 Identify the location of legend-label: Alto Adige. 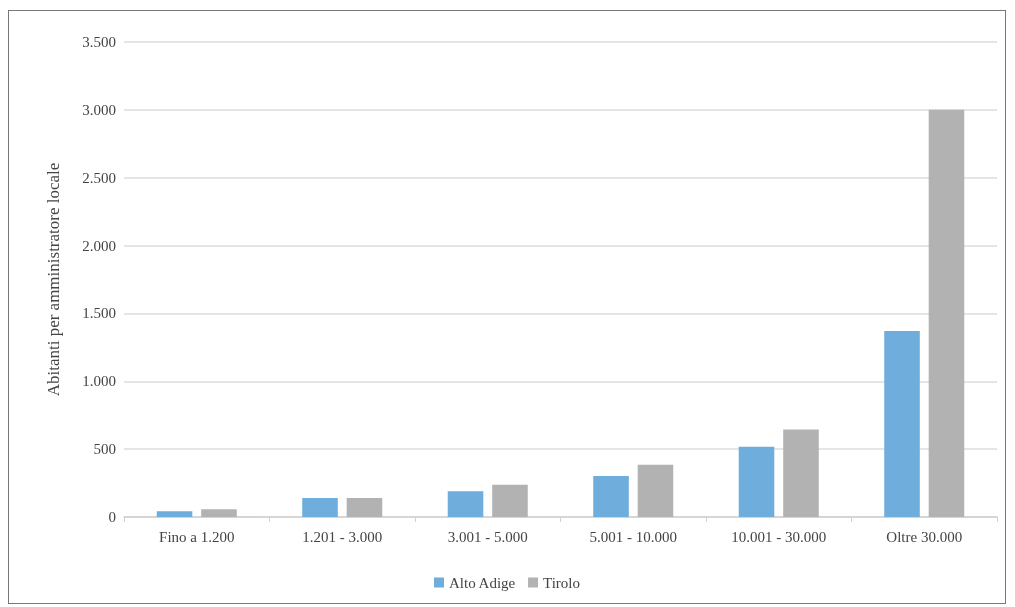
(482, 582).